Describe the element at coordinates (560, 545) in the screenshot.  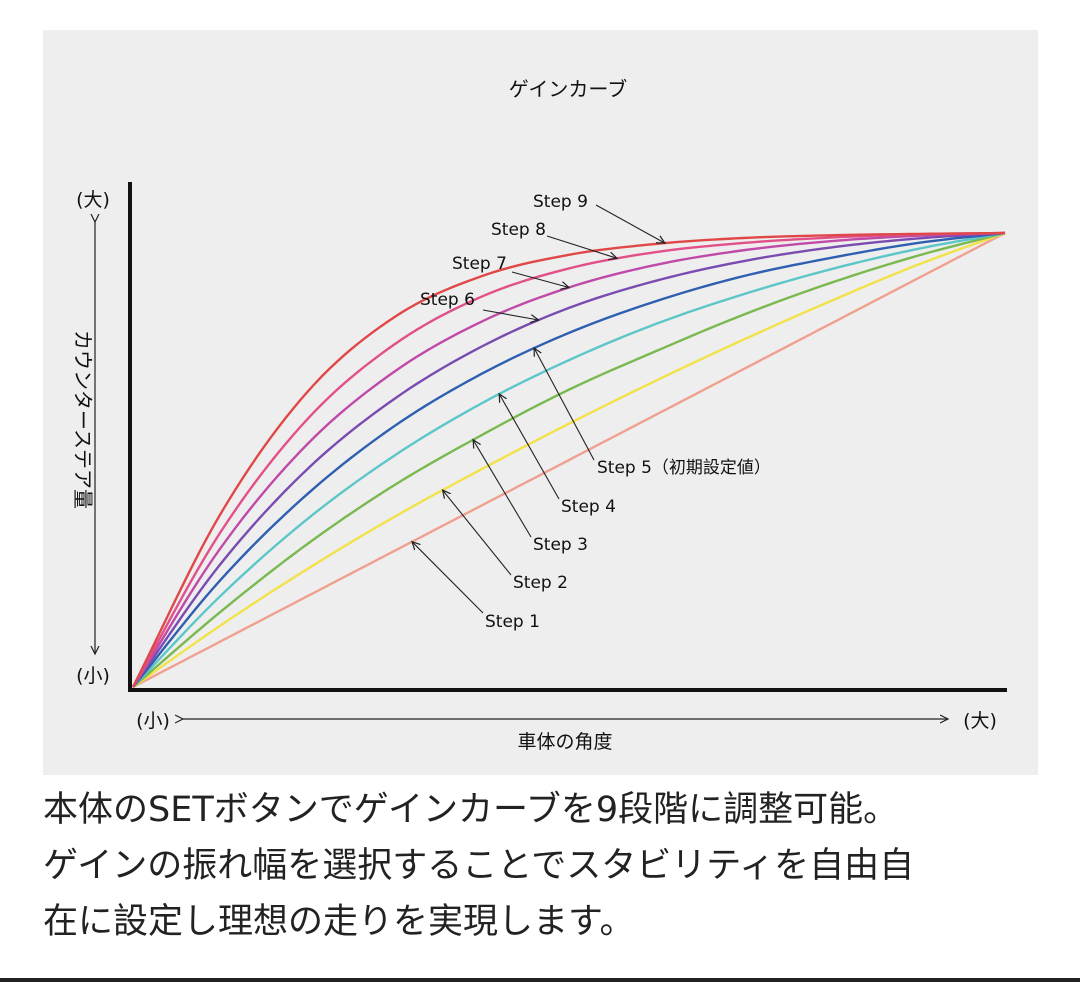
I see `callout-label-step-3: Step 3` at that location.